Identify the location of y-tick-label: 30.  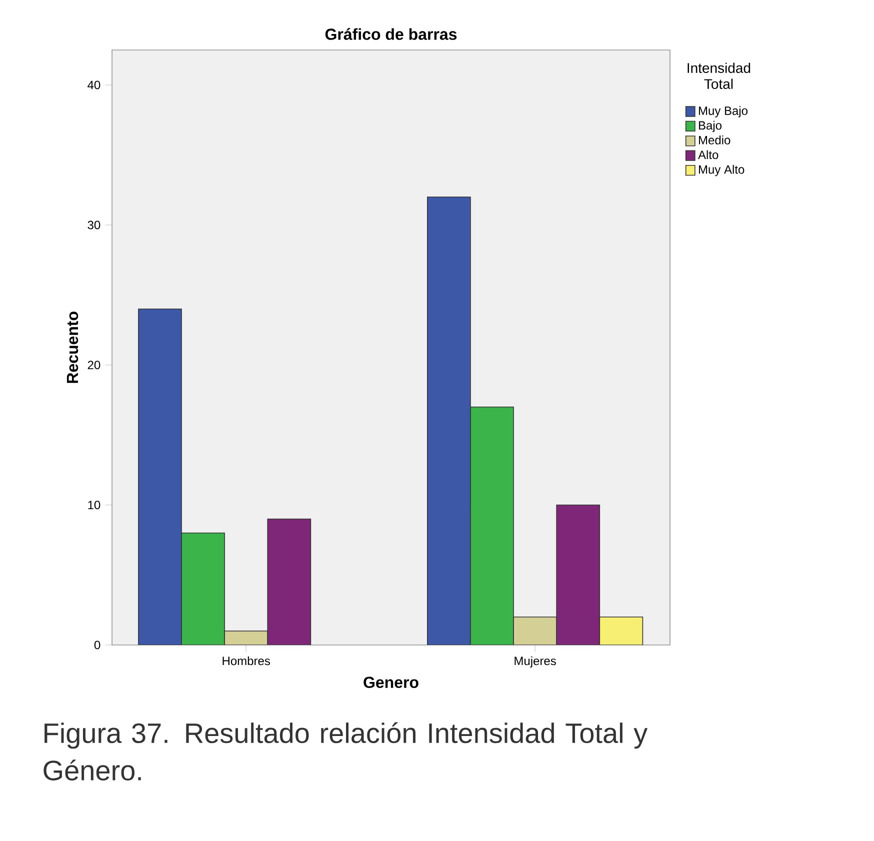
(94, 225).